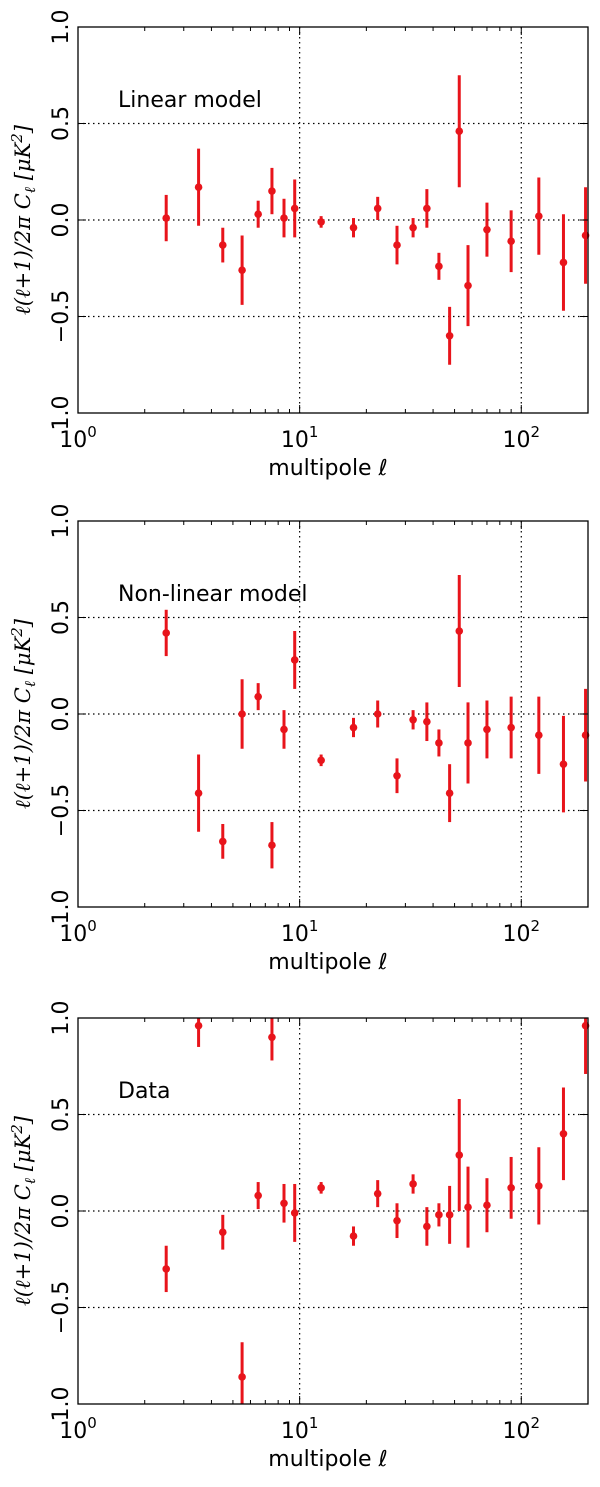 The height and width of the screenshot is (1487, 600). I want to click on panel-annotation: Data, so click(144, 1091).